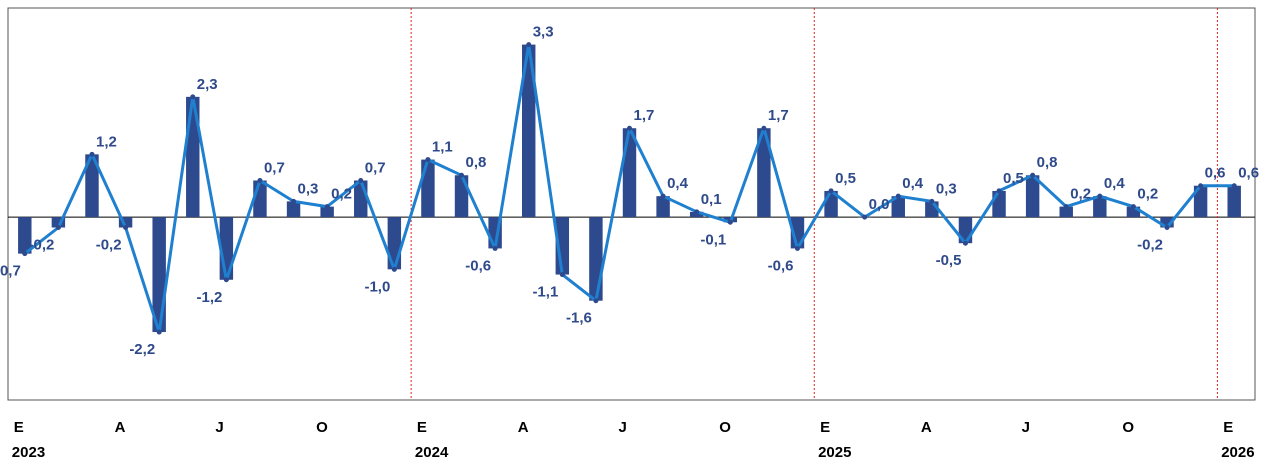 The width and height of the screenshot is (1265, 471). What do you see at coordinates (825, 427) in the screenshot?
I see `x-tick-label: E` at bounding box center [825, 427].